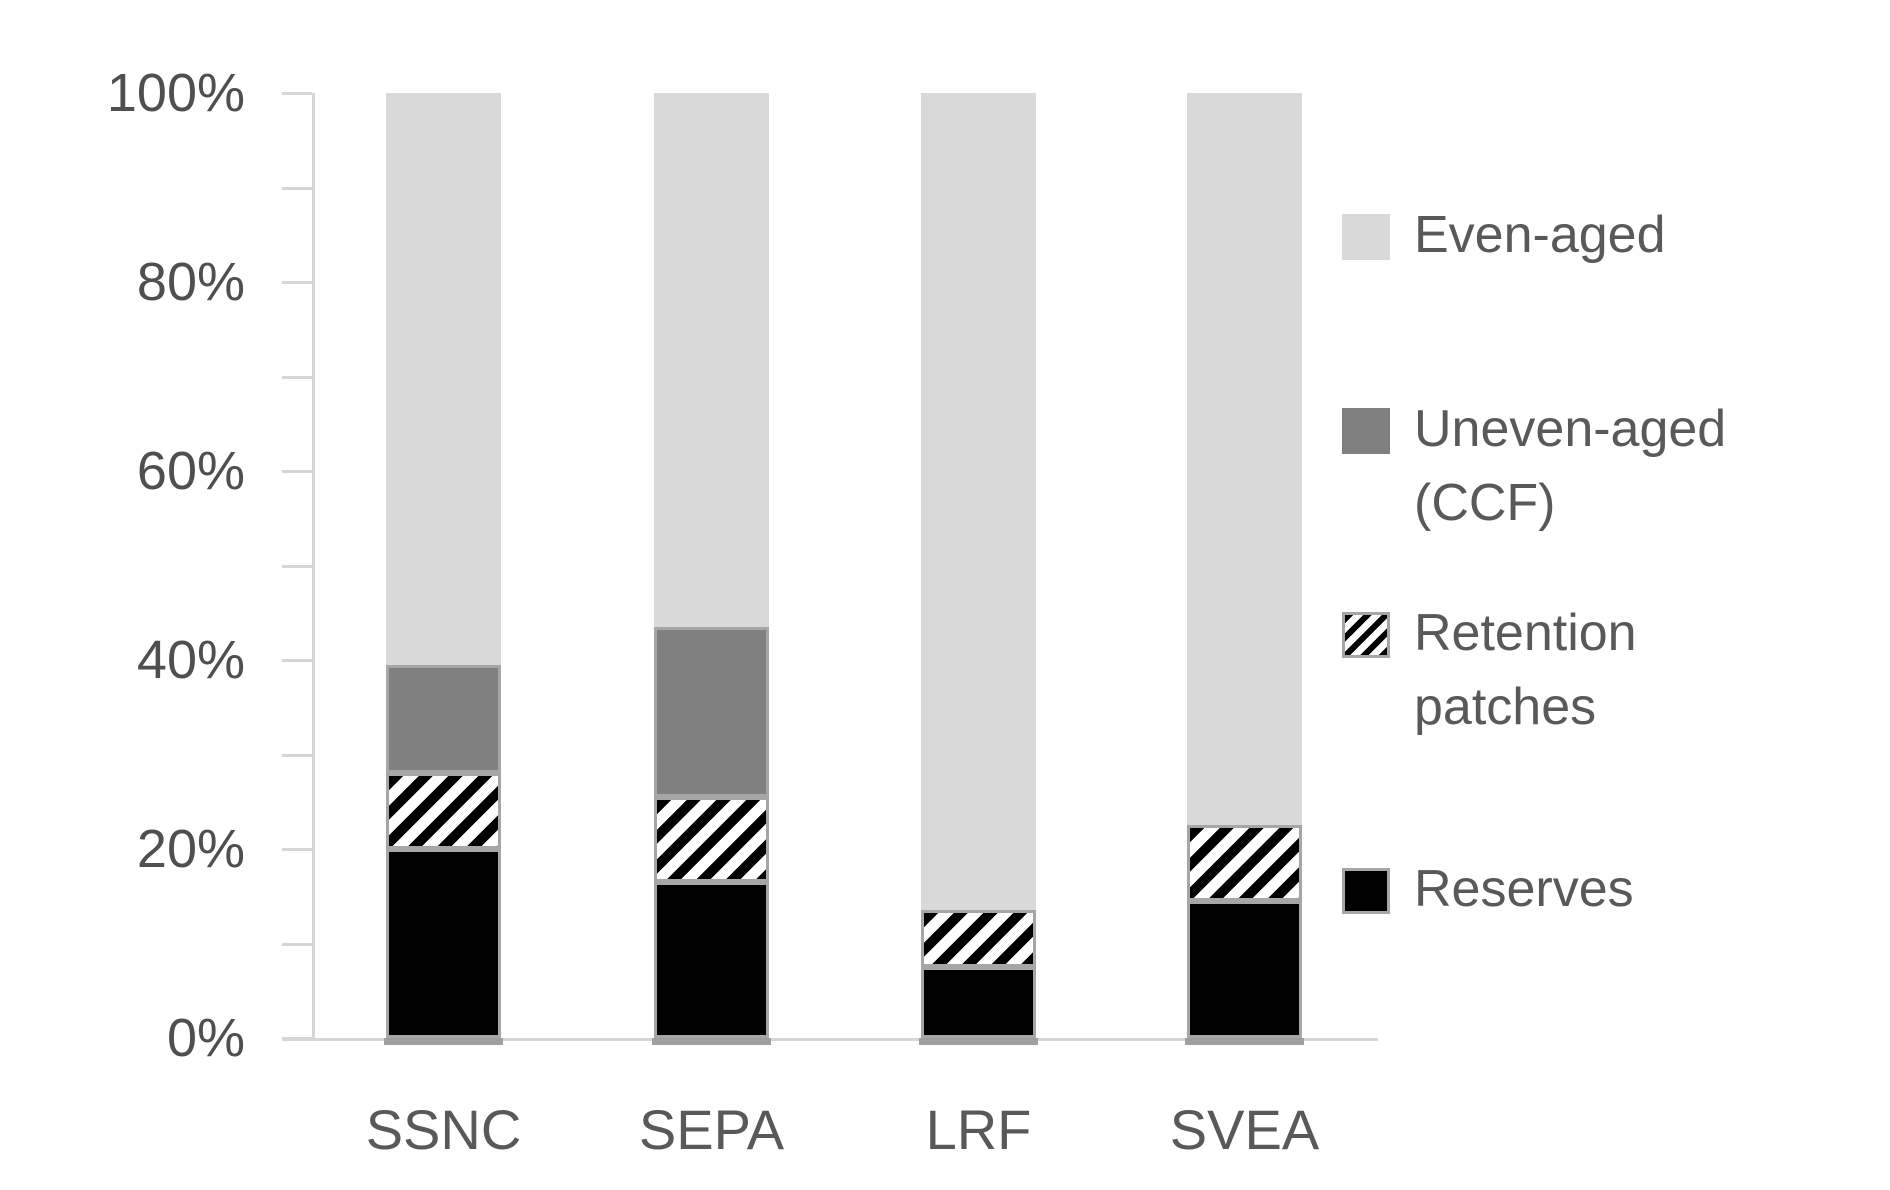  Describe the element at coordinates (190, 282) in the screenshot. I see `y-axis-tick-label: 80%` at that location.